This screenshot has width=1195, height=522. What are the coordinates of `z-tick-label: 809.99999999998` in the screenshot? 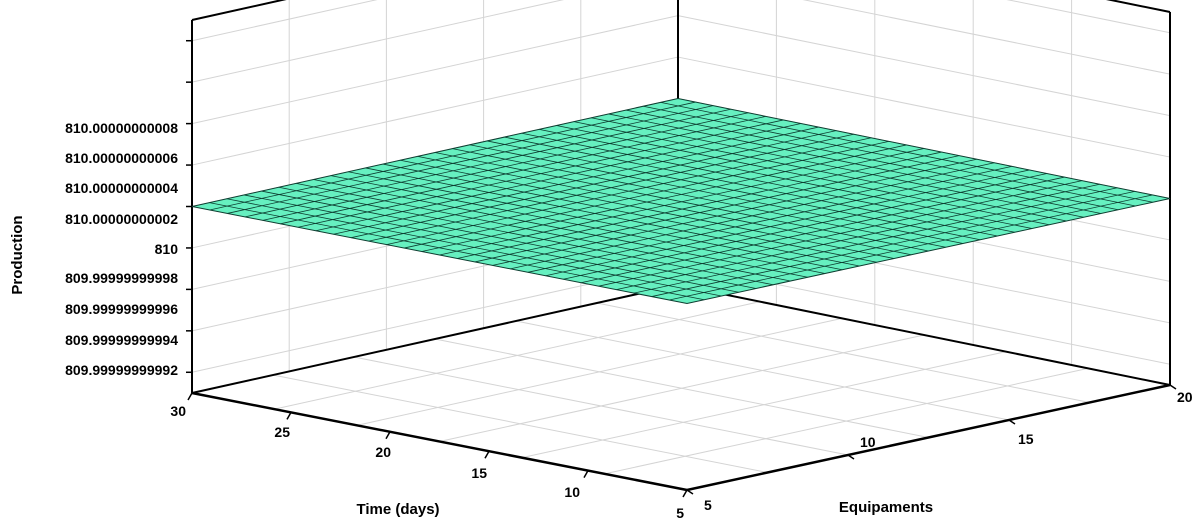 It's located at (121, 278).